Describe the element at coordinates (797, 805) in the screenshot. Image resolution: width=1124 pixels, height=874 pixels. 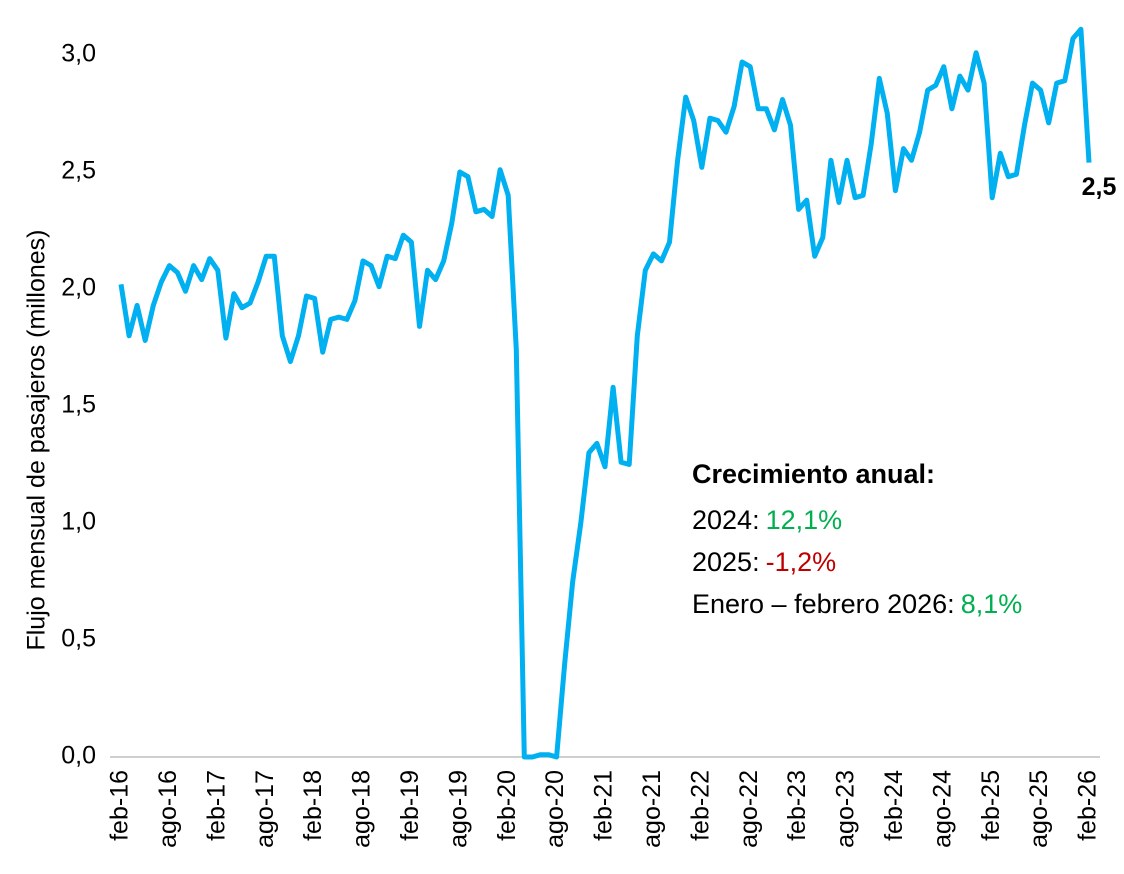
I see `x-tick-label: feb-23` at that location.